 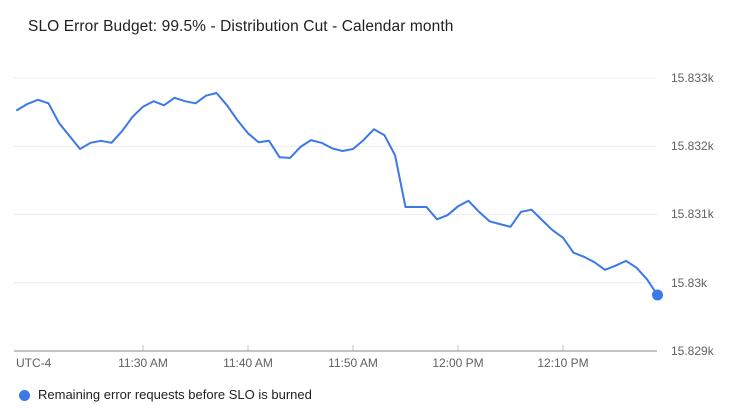 I want to click on y-axis-label: 15.832k, so click(x=692, y=146).